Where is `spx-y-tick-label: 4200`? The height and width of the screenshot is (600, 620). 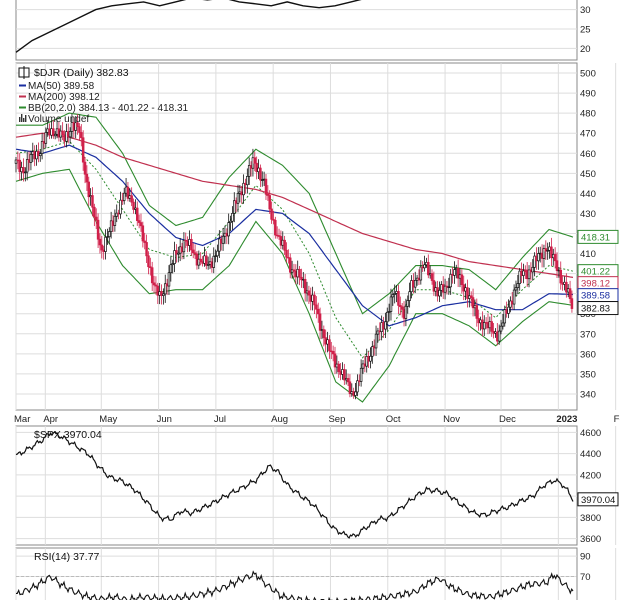 spx-y-tick-label: 4200 is located at coordinates (590, 475).